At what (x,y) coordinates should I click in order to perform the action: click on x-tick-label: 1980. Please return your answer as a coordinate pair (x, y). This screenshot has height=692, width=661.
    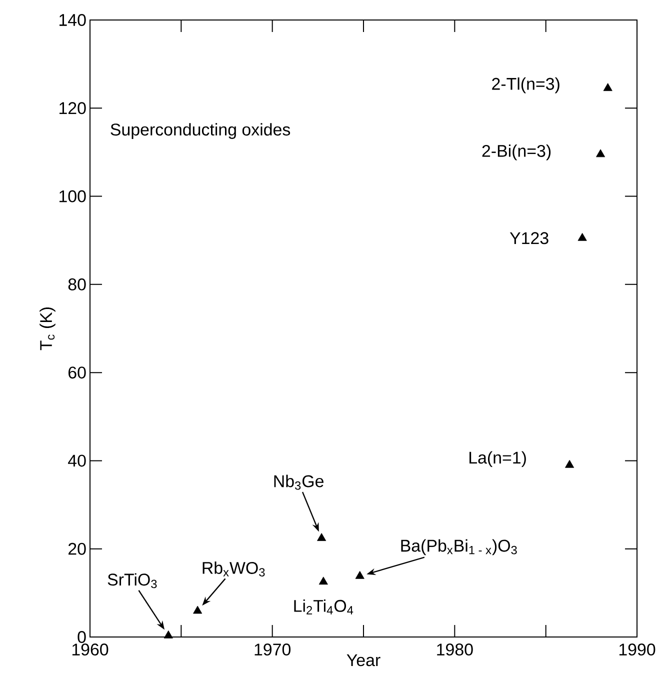
    Looking at the image, I should click on (455, 650).